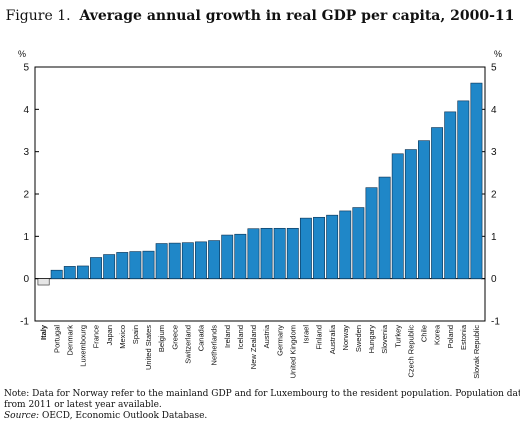  I want to click on x-tick-label: Italy, so click(43, 332).